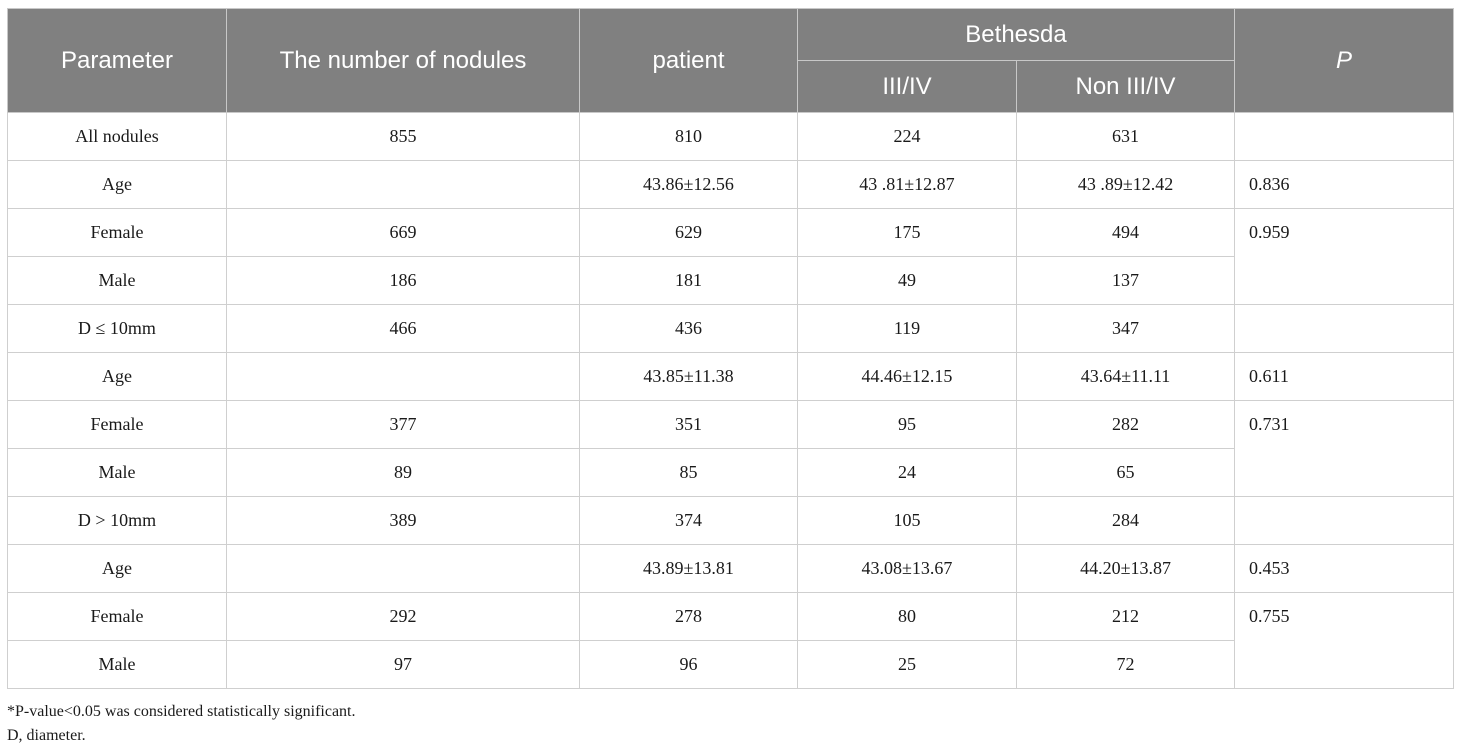  Describe the element at coordinates (907, 136) in the screenshot. I see `cell-iii-iv: 224` at that location.